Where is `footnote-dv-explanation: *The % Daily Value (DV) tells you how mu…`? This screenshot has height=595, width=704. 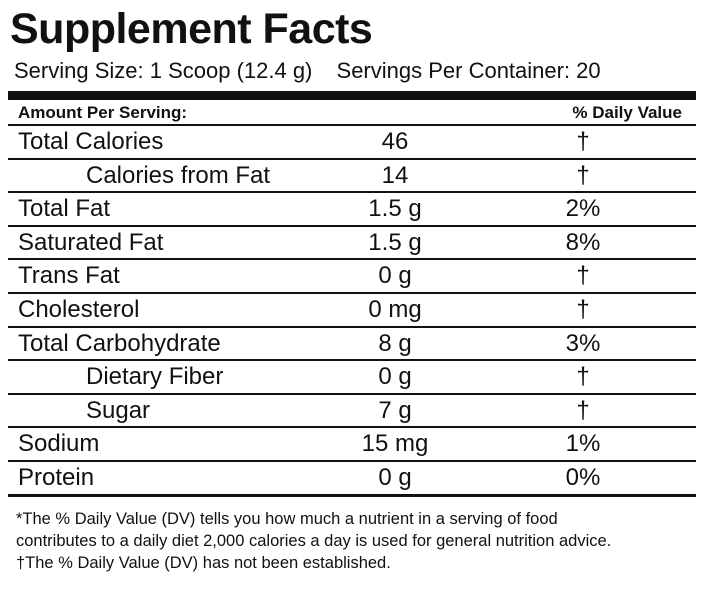 footnote-dv-explanation: *The % Daily Value (DV) tells you how mu… is located at coordinates (287, 519).